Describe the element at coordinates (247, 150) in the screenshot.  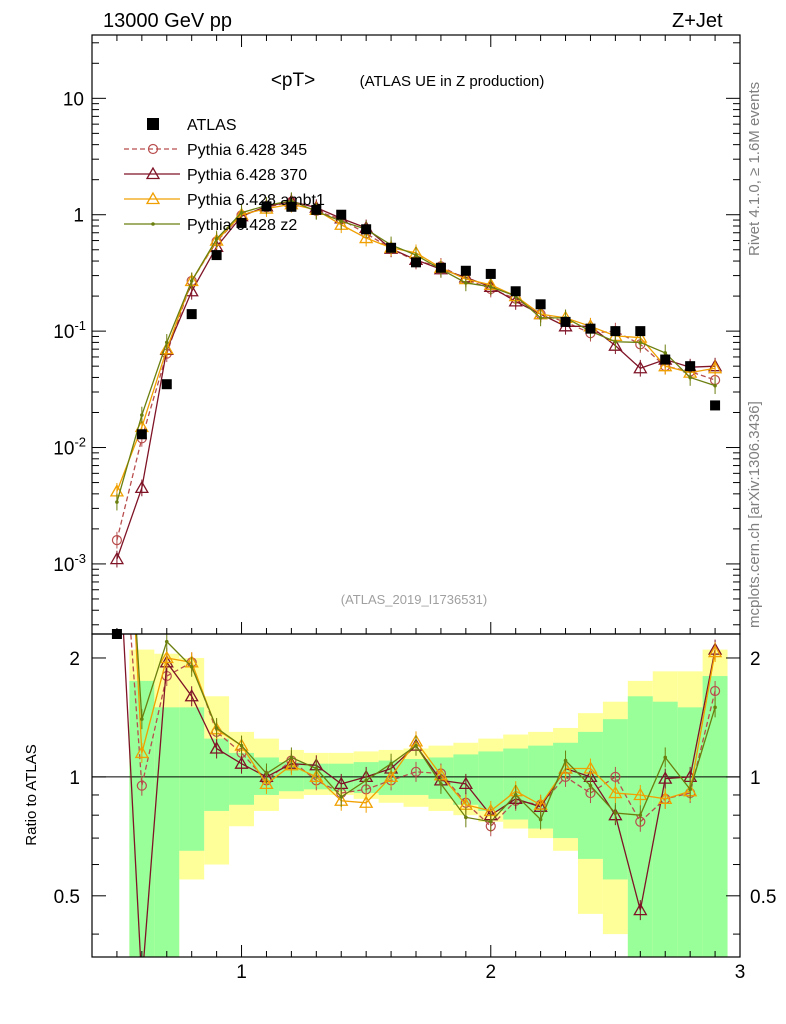
I see `legend-series-label: Pythia 6.428 345` at that location.